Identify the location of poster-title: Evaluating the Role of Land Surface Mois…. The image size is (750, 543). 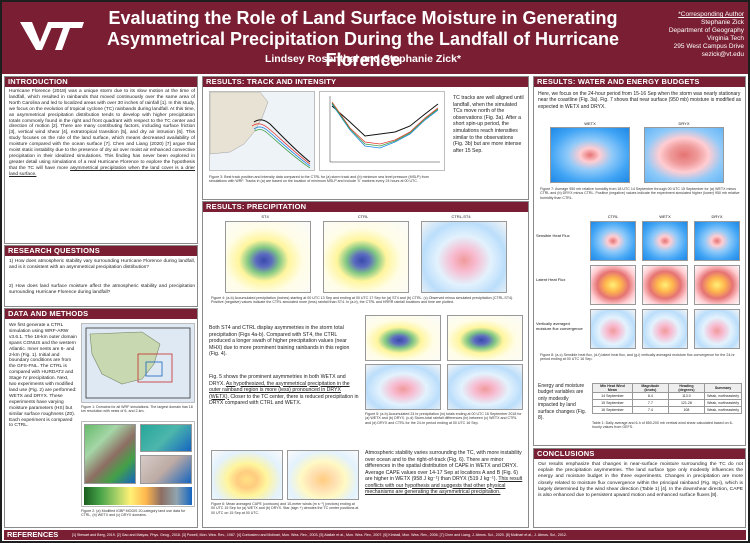
(363, 39).